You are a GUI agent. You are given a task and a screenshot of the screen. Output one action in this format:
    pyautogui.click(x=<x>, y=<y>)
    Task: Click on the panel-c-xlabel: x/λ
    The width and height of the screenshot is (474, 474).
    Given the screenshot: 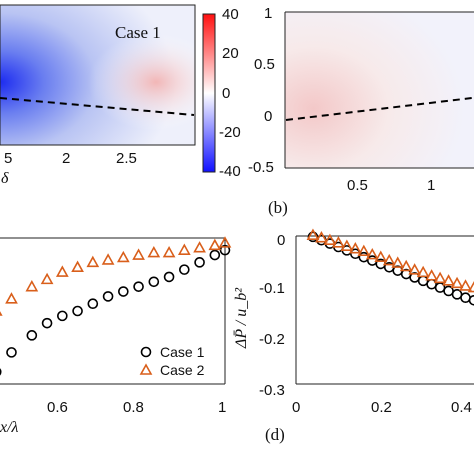 What is the action you would take?
    pyautogui.click(x=9, y=427)
    